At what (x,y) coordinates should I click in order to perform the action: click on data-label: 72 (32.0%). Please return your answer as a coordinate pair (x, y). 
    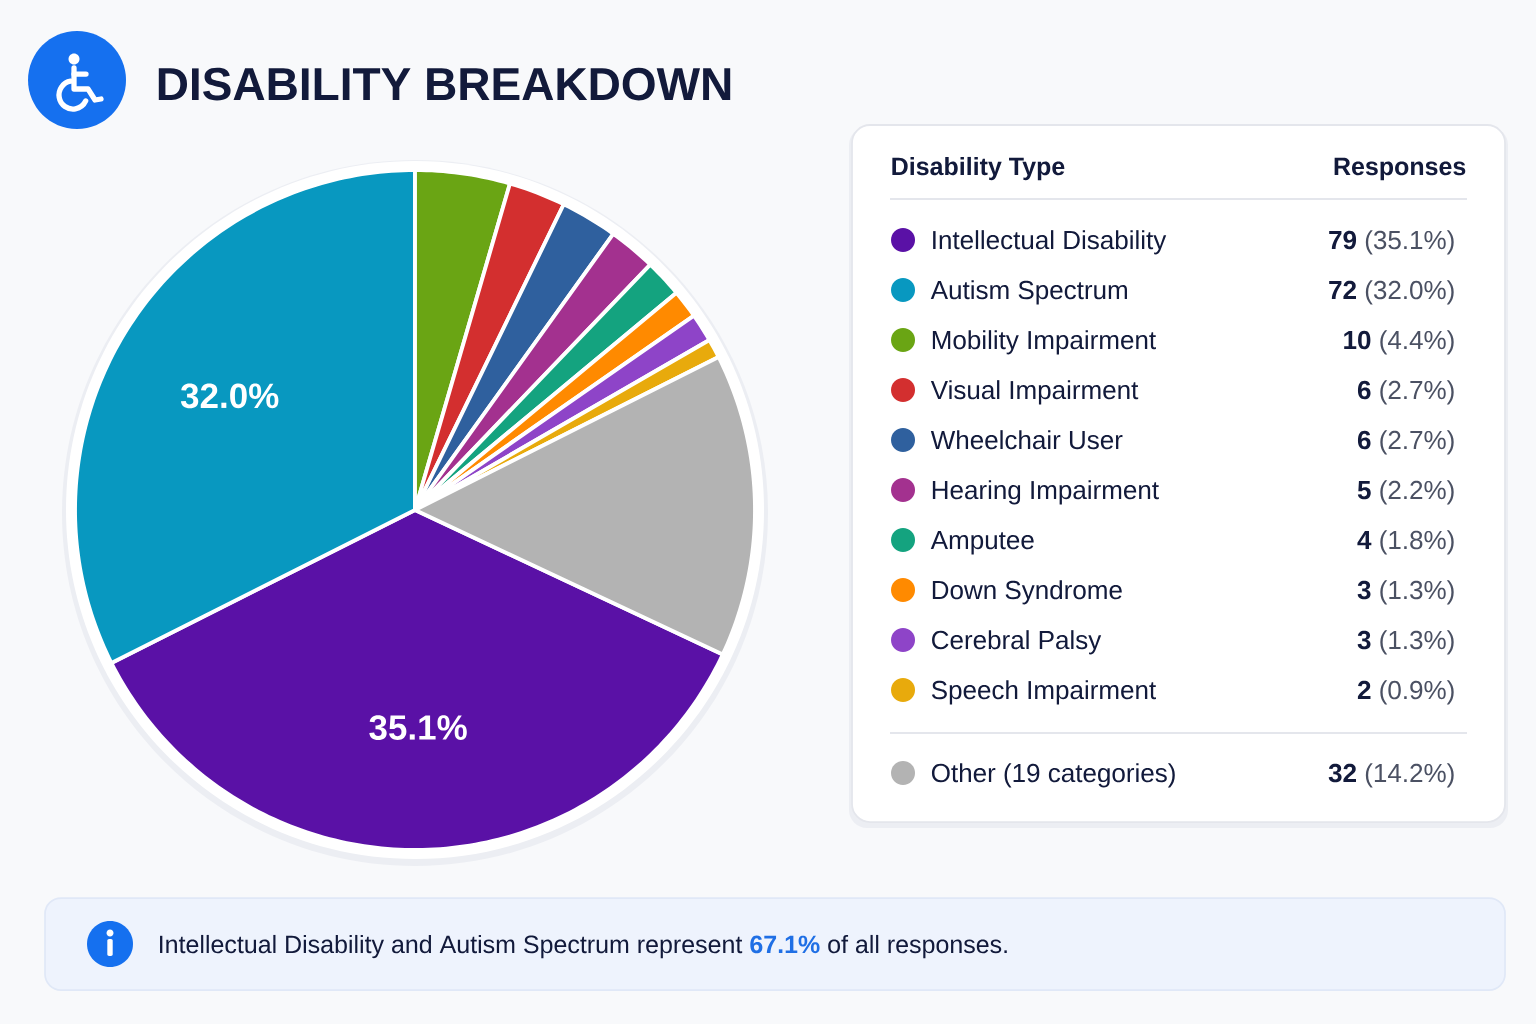
    Looking at the image, I should click on (1391, 292).